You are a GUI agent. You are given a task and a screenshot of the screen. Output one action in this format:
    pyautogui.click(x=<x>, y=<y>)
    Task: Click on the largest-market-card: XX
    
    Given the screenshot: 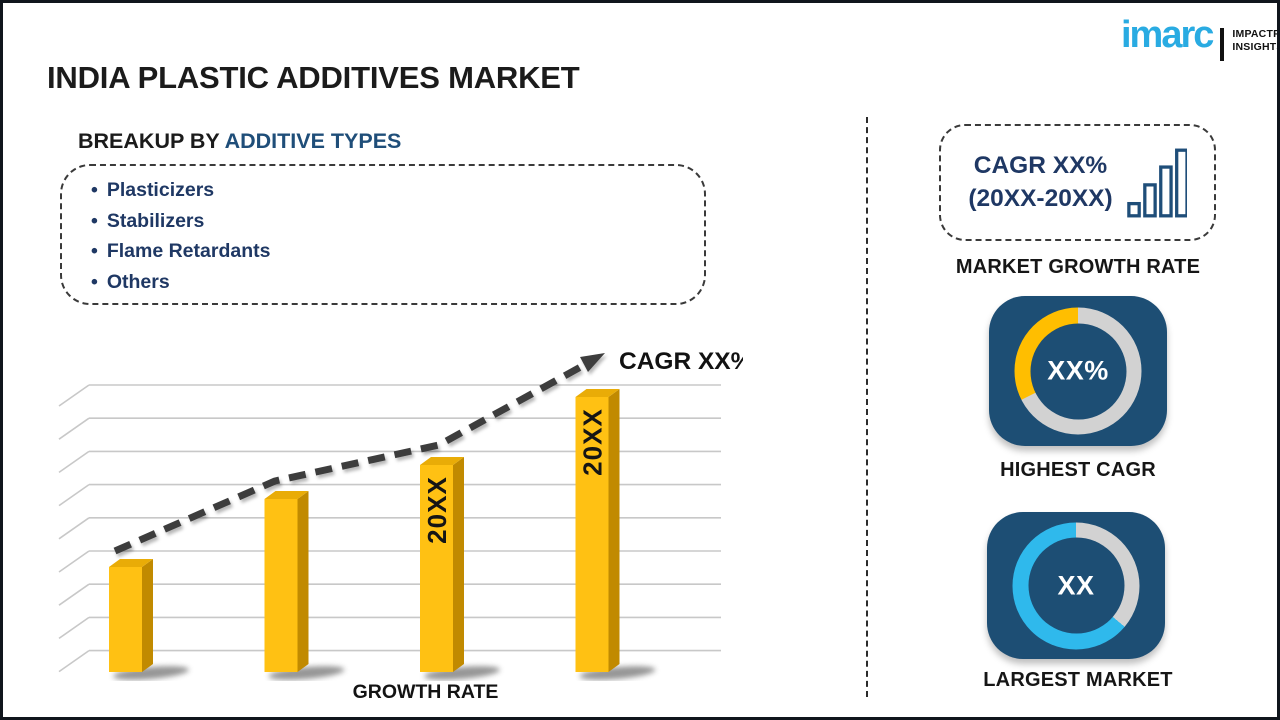 What is the action you would take?
    pyautogui.click(x=1076, y=585)
    